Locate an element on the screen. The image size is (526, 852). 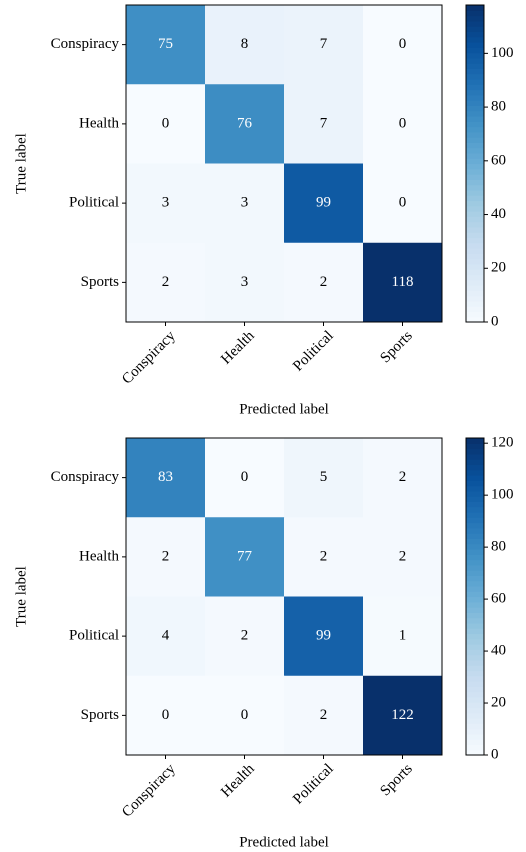
colorbar-tick-label: 100 is located at coordinates (502, 53).